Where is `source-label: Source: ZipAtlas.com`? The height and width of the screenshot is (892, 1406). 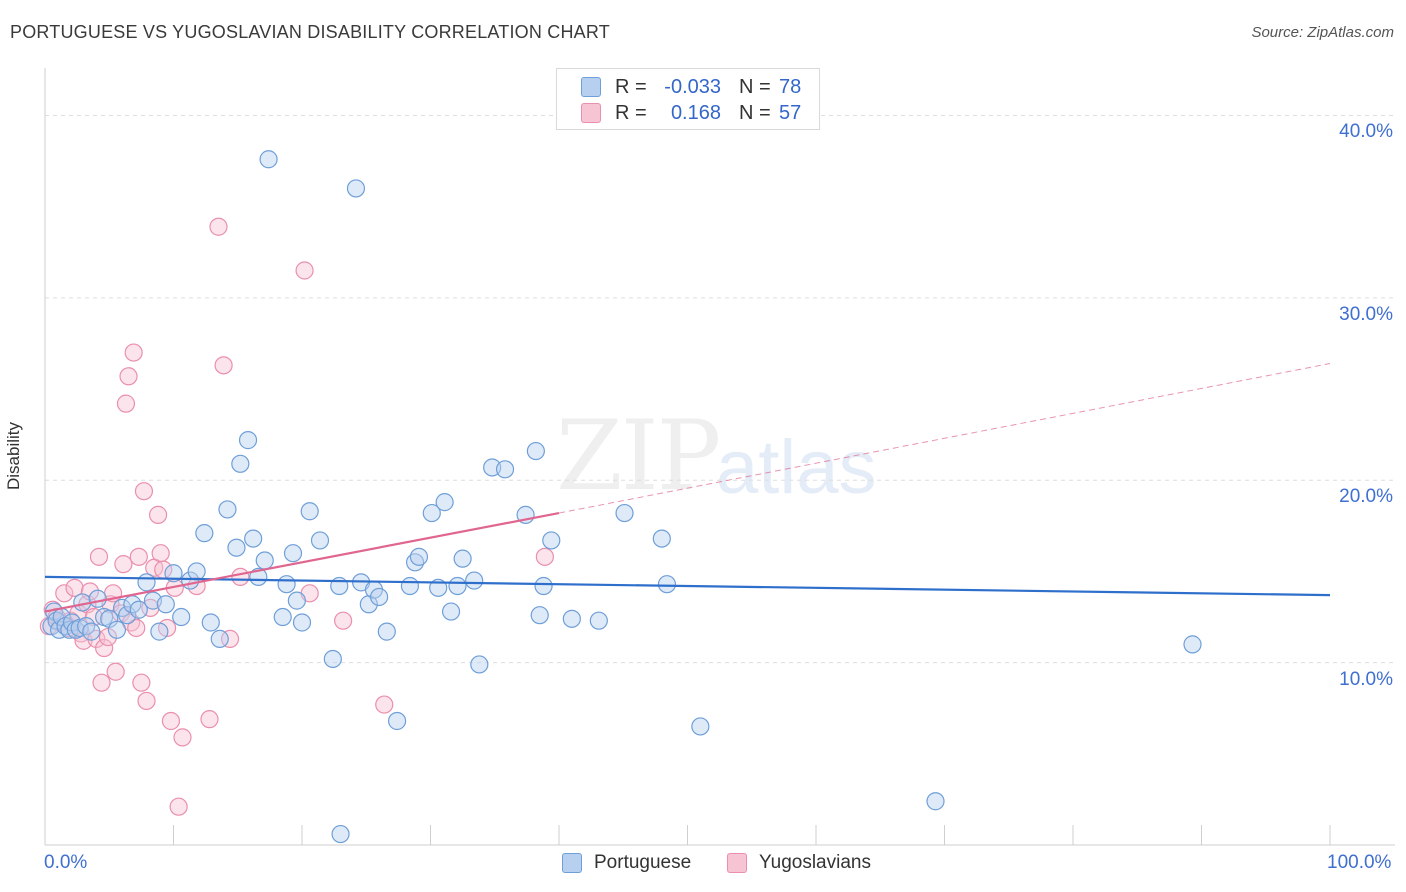
source-label: Source: ZipAtlas.com is located at coordinates (1322, 32).